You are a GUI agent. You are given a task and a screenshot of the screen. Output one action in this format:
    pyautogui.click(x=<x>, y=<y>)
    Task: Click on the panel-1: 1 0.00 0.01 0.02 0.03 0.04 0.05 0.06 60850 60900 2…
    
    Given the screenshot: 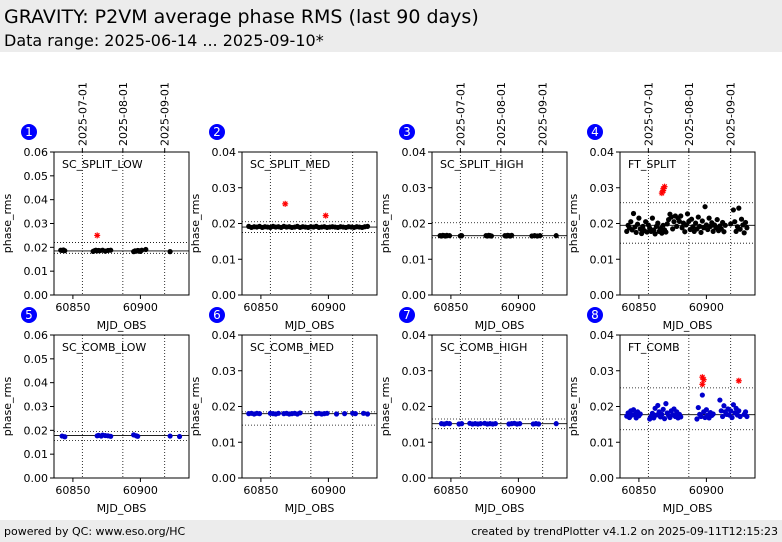 What is the action you would take?
    pyautogui.click(x=95, y=207)
    